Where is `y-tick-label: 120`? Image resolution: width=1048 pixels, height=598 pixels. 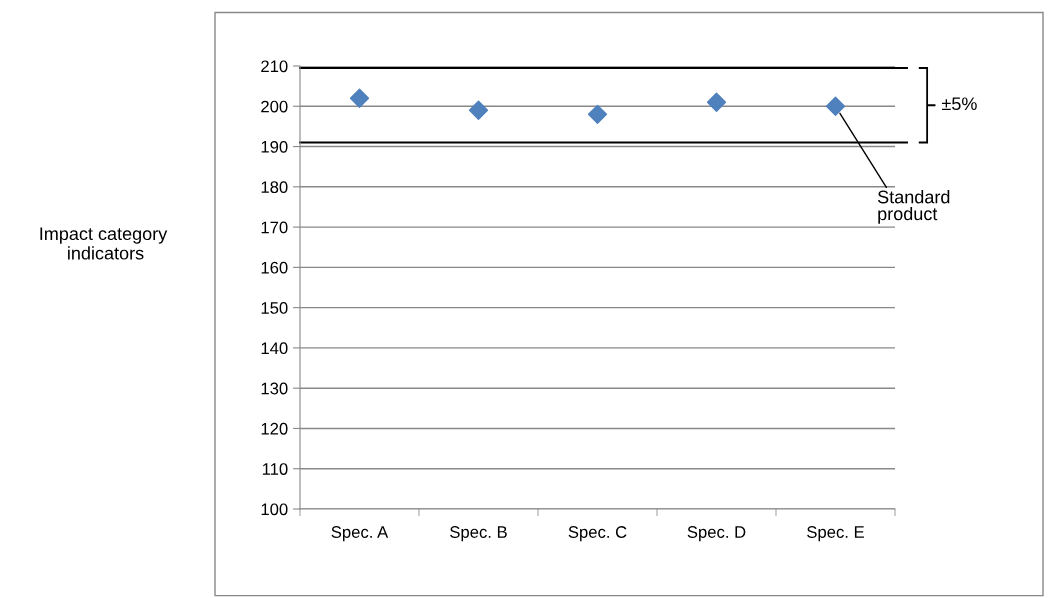 y-tick-label: 120 is located at coordinates (274, 428).